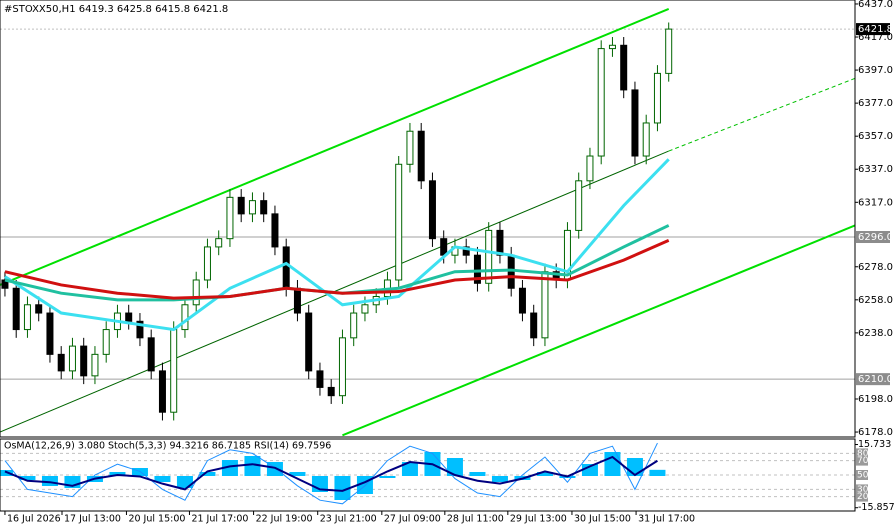  Describe the element at coordinates (284, 519) in the screenshot. I see `x-tick-label: 22 Jul 19:00` at that location.